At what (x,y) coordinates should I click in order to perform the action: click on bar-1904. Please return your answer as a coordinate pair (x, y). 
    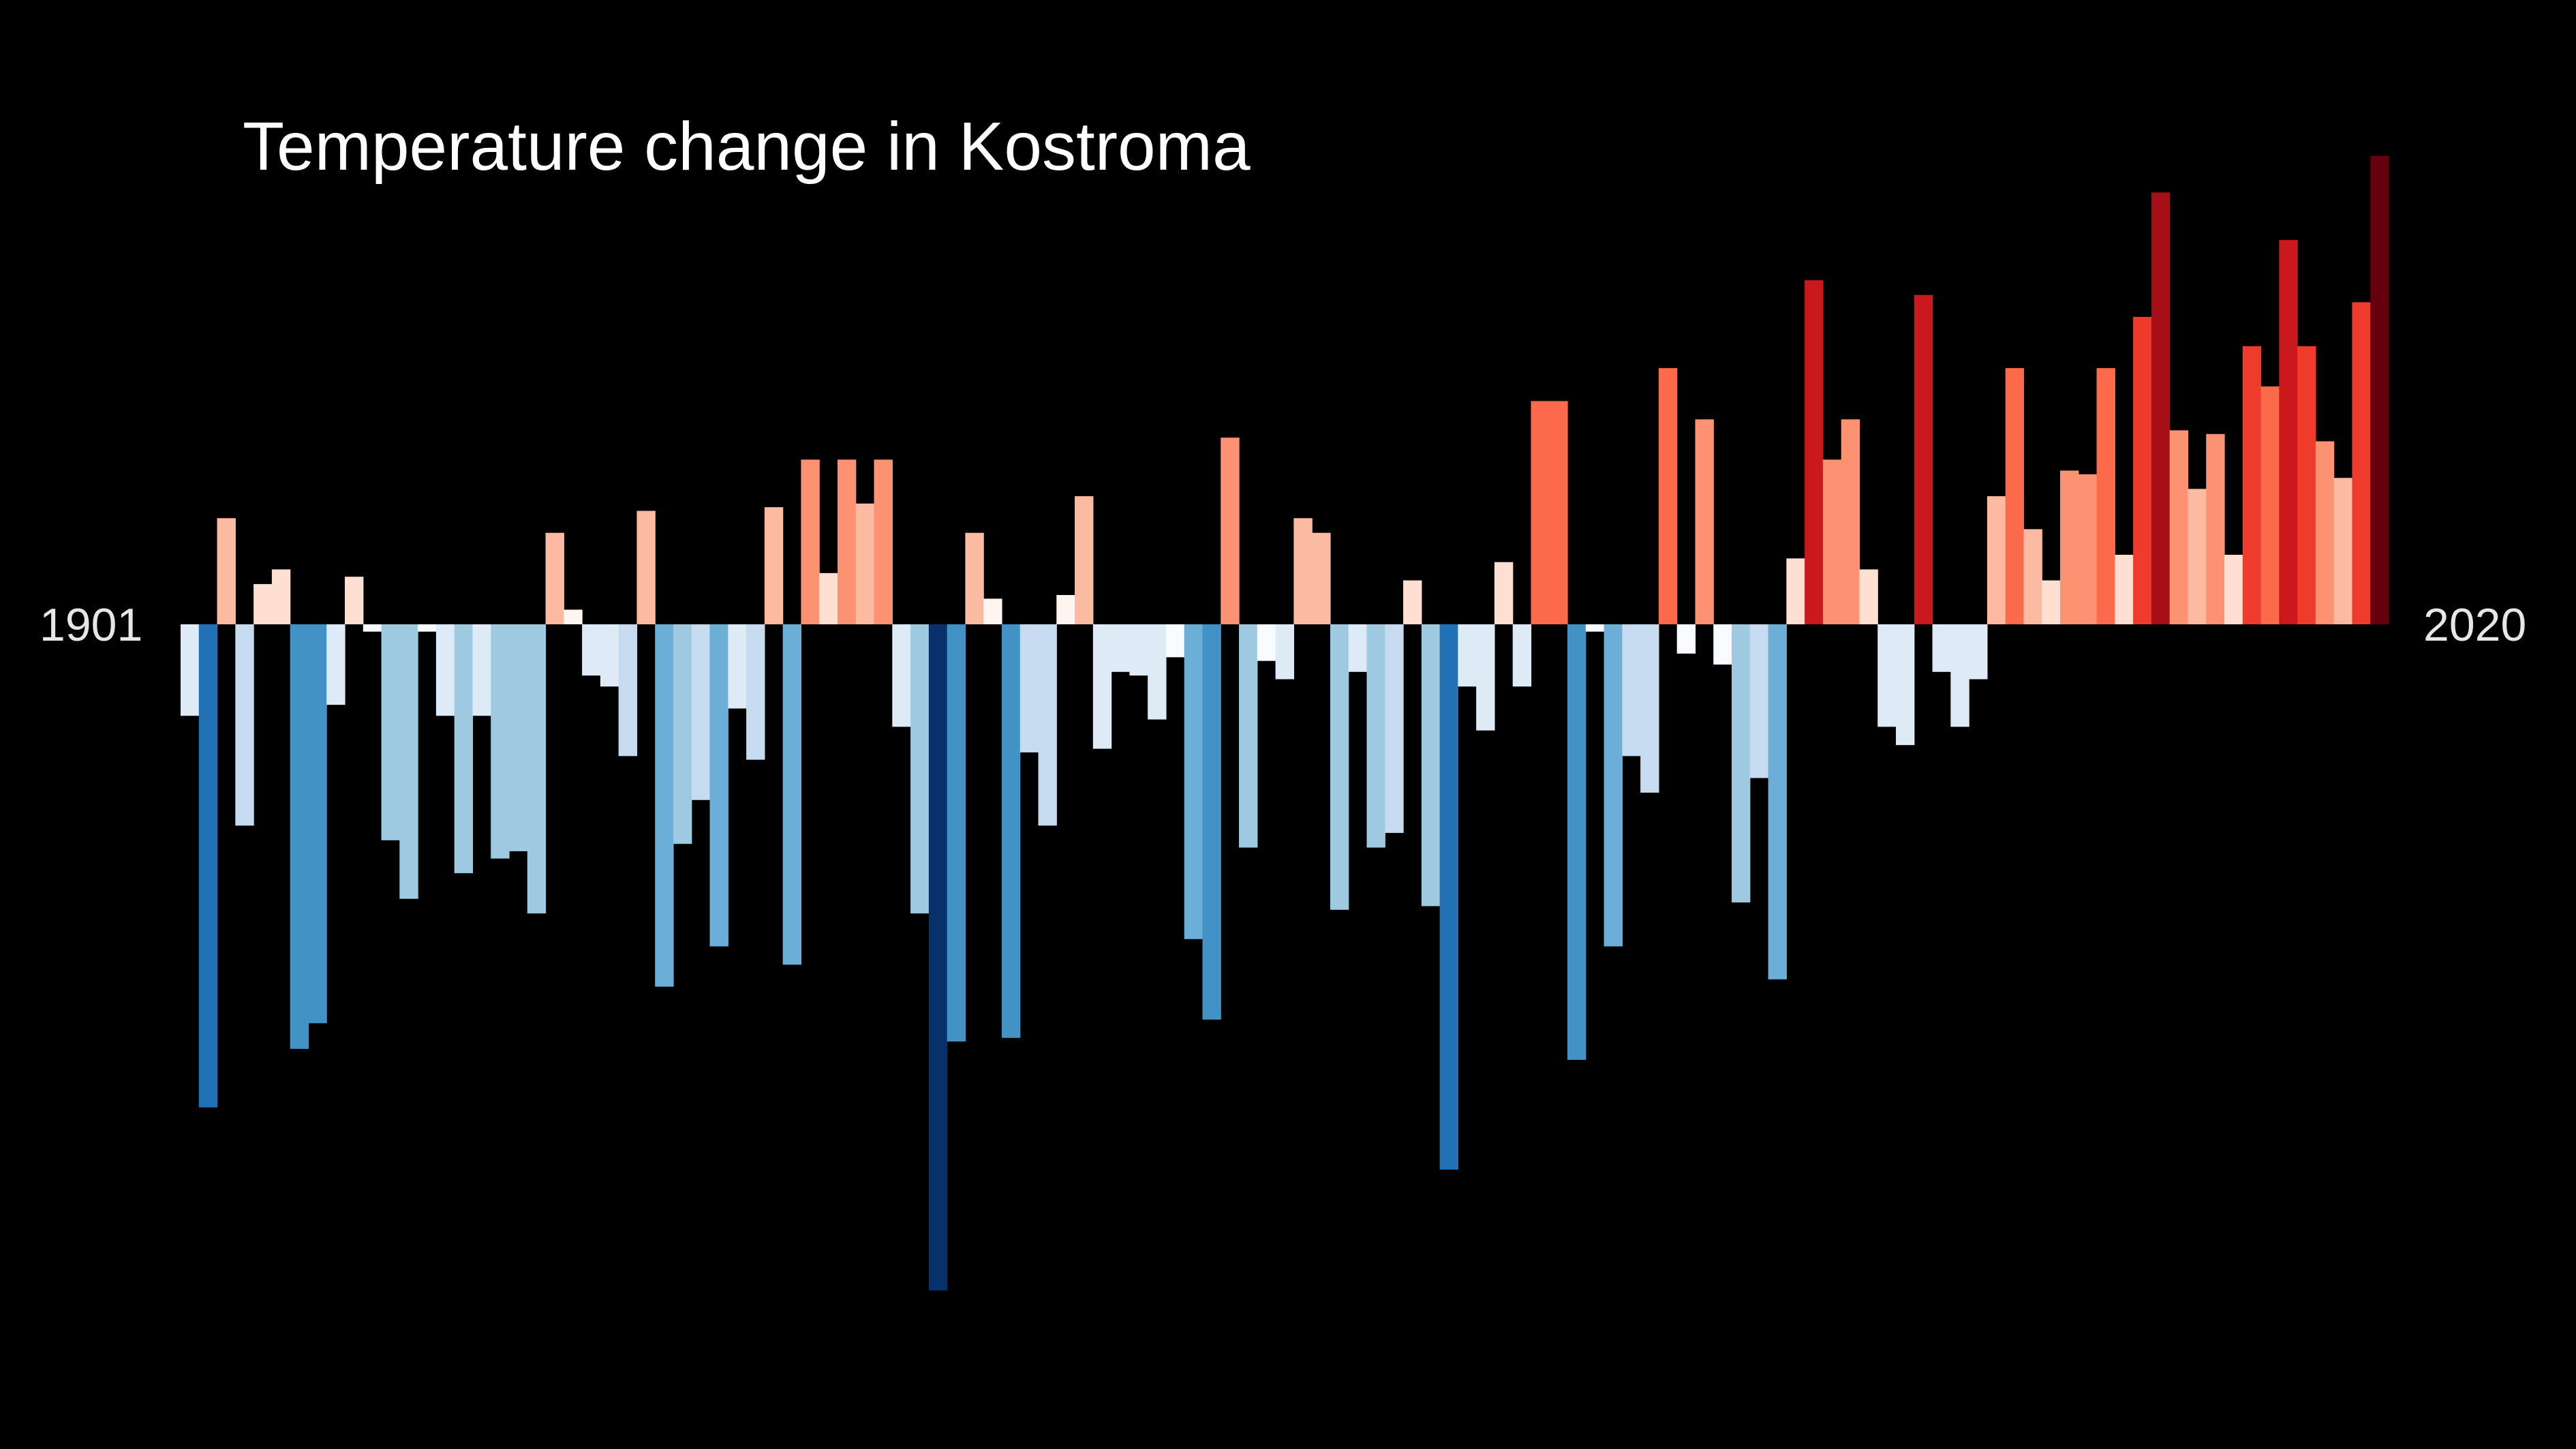
    Looking at the image, I should click on (244, 725).